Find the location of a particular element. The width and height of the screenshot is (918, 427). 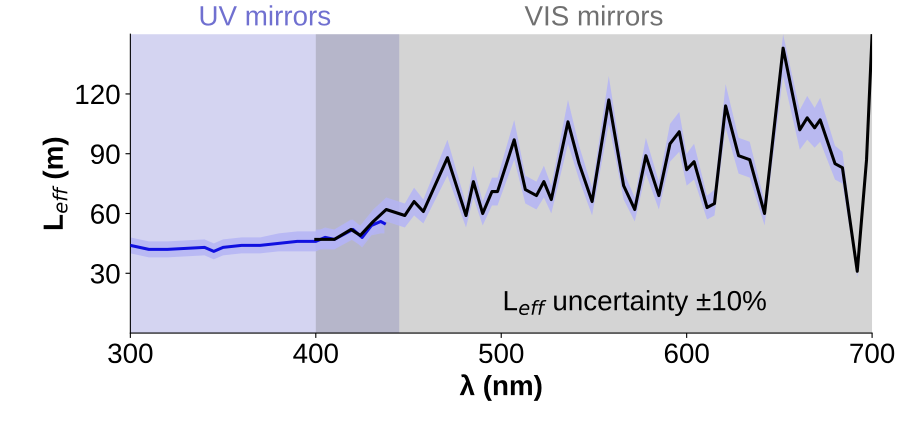

annotation: L$_{eff}$ uncertainty ±10% is located at coordinates (635, 303).